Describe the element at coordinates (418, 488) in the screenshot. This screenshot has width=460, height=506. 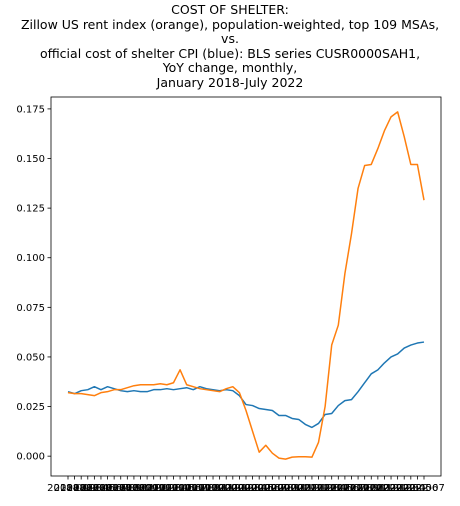
I see `x-tick-label: 2022-06` at that location.